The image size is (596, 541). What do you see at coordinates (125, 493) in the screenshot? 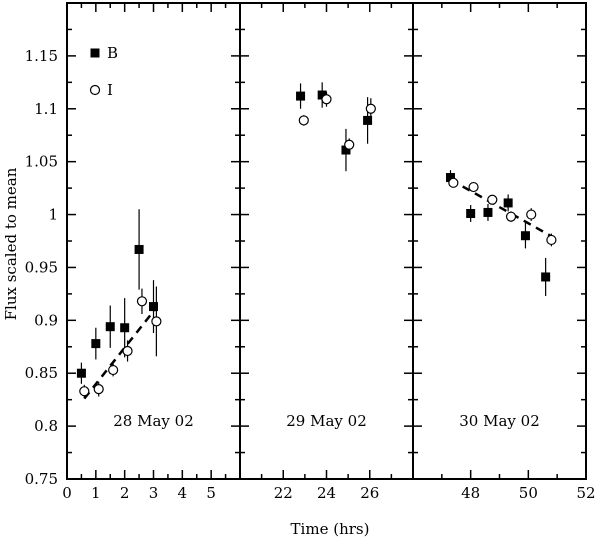
I see `x-tick-label: 2` at bounding box center [125, 493].